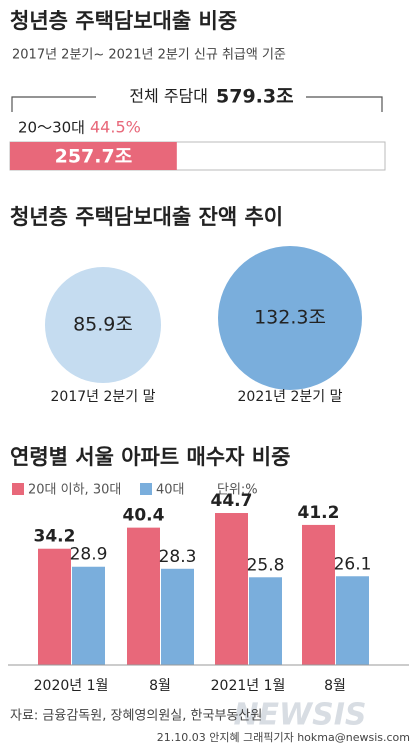 The width and height of the screenshot is (417, 747). Describe the element at coordinates (71, 686) in the screenshot. I see `x-tick-label: 2020년 1월` at that location.